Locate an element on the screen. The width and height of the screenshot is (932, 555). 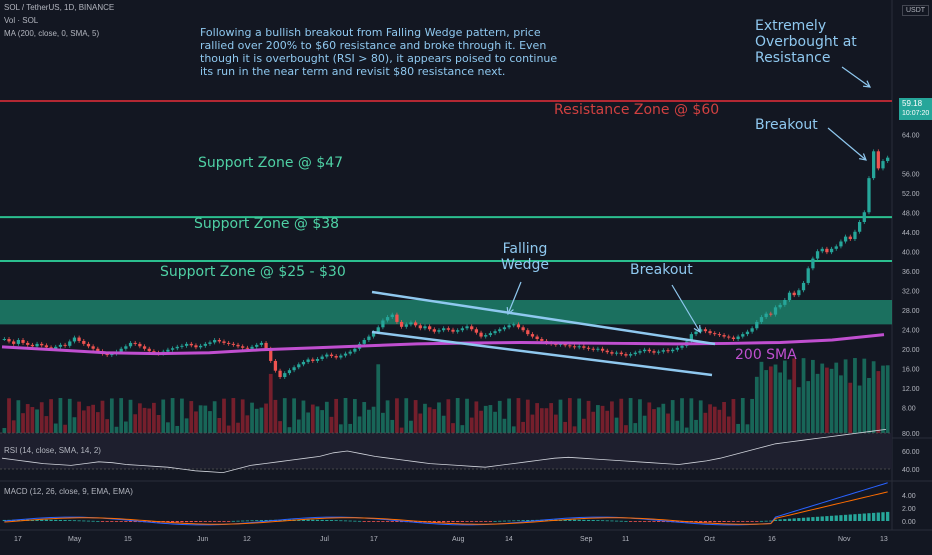
ma-legend: MA (200, close, 0, SMA, 5) is located at coordinates (52, 33).